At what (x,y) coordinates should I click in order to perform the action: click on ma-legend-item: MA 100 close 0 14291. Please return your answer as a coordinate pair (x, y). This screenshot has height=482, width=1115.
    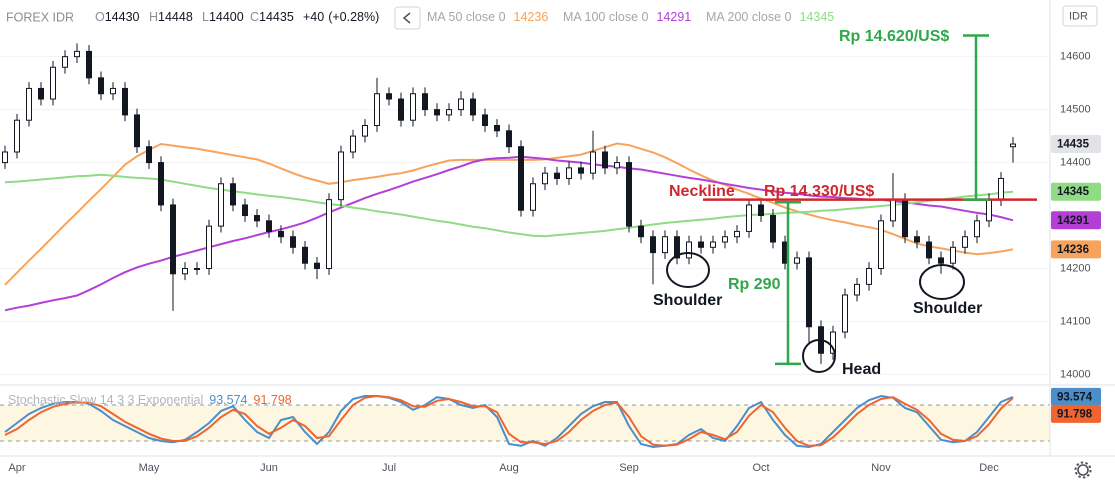
    Looking at the image, I should click on (627, 17).